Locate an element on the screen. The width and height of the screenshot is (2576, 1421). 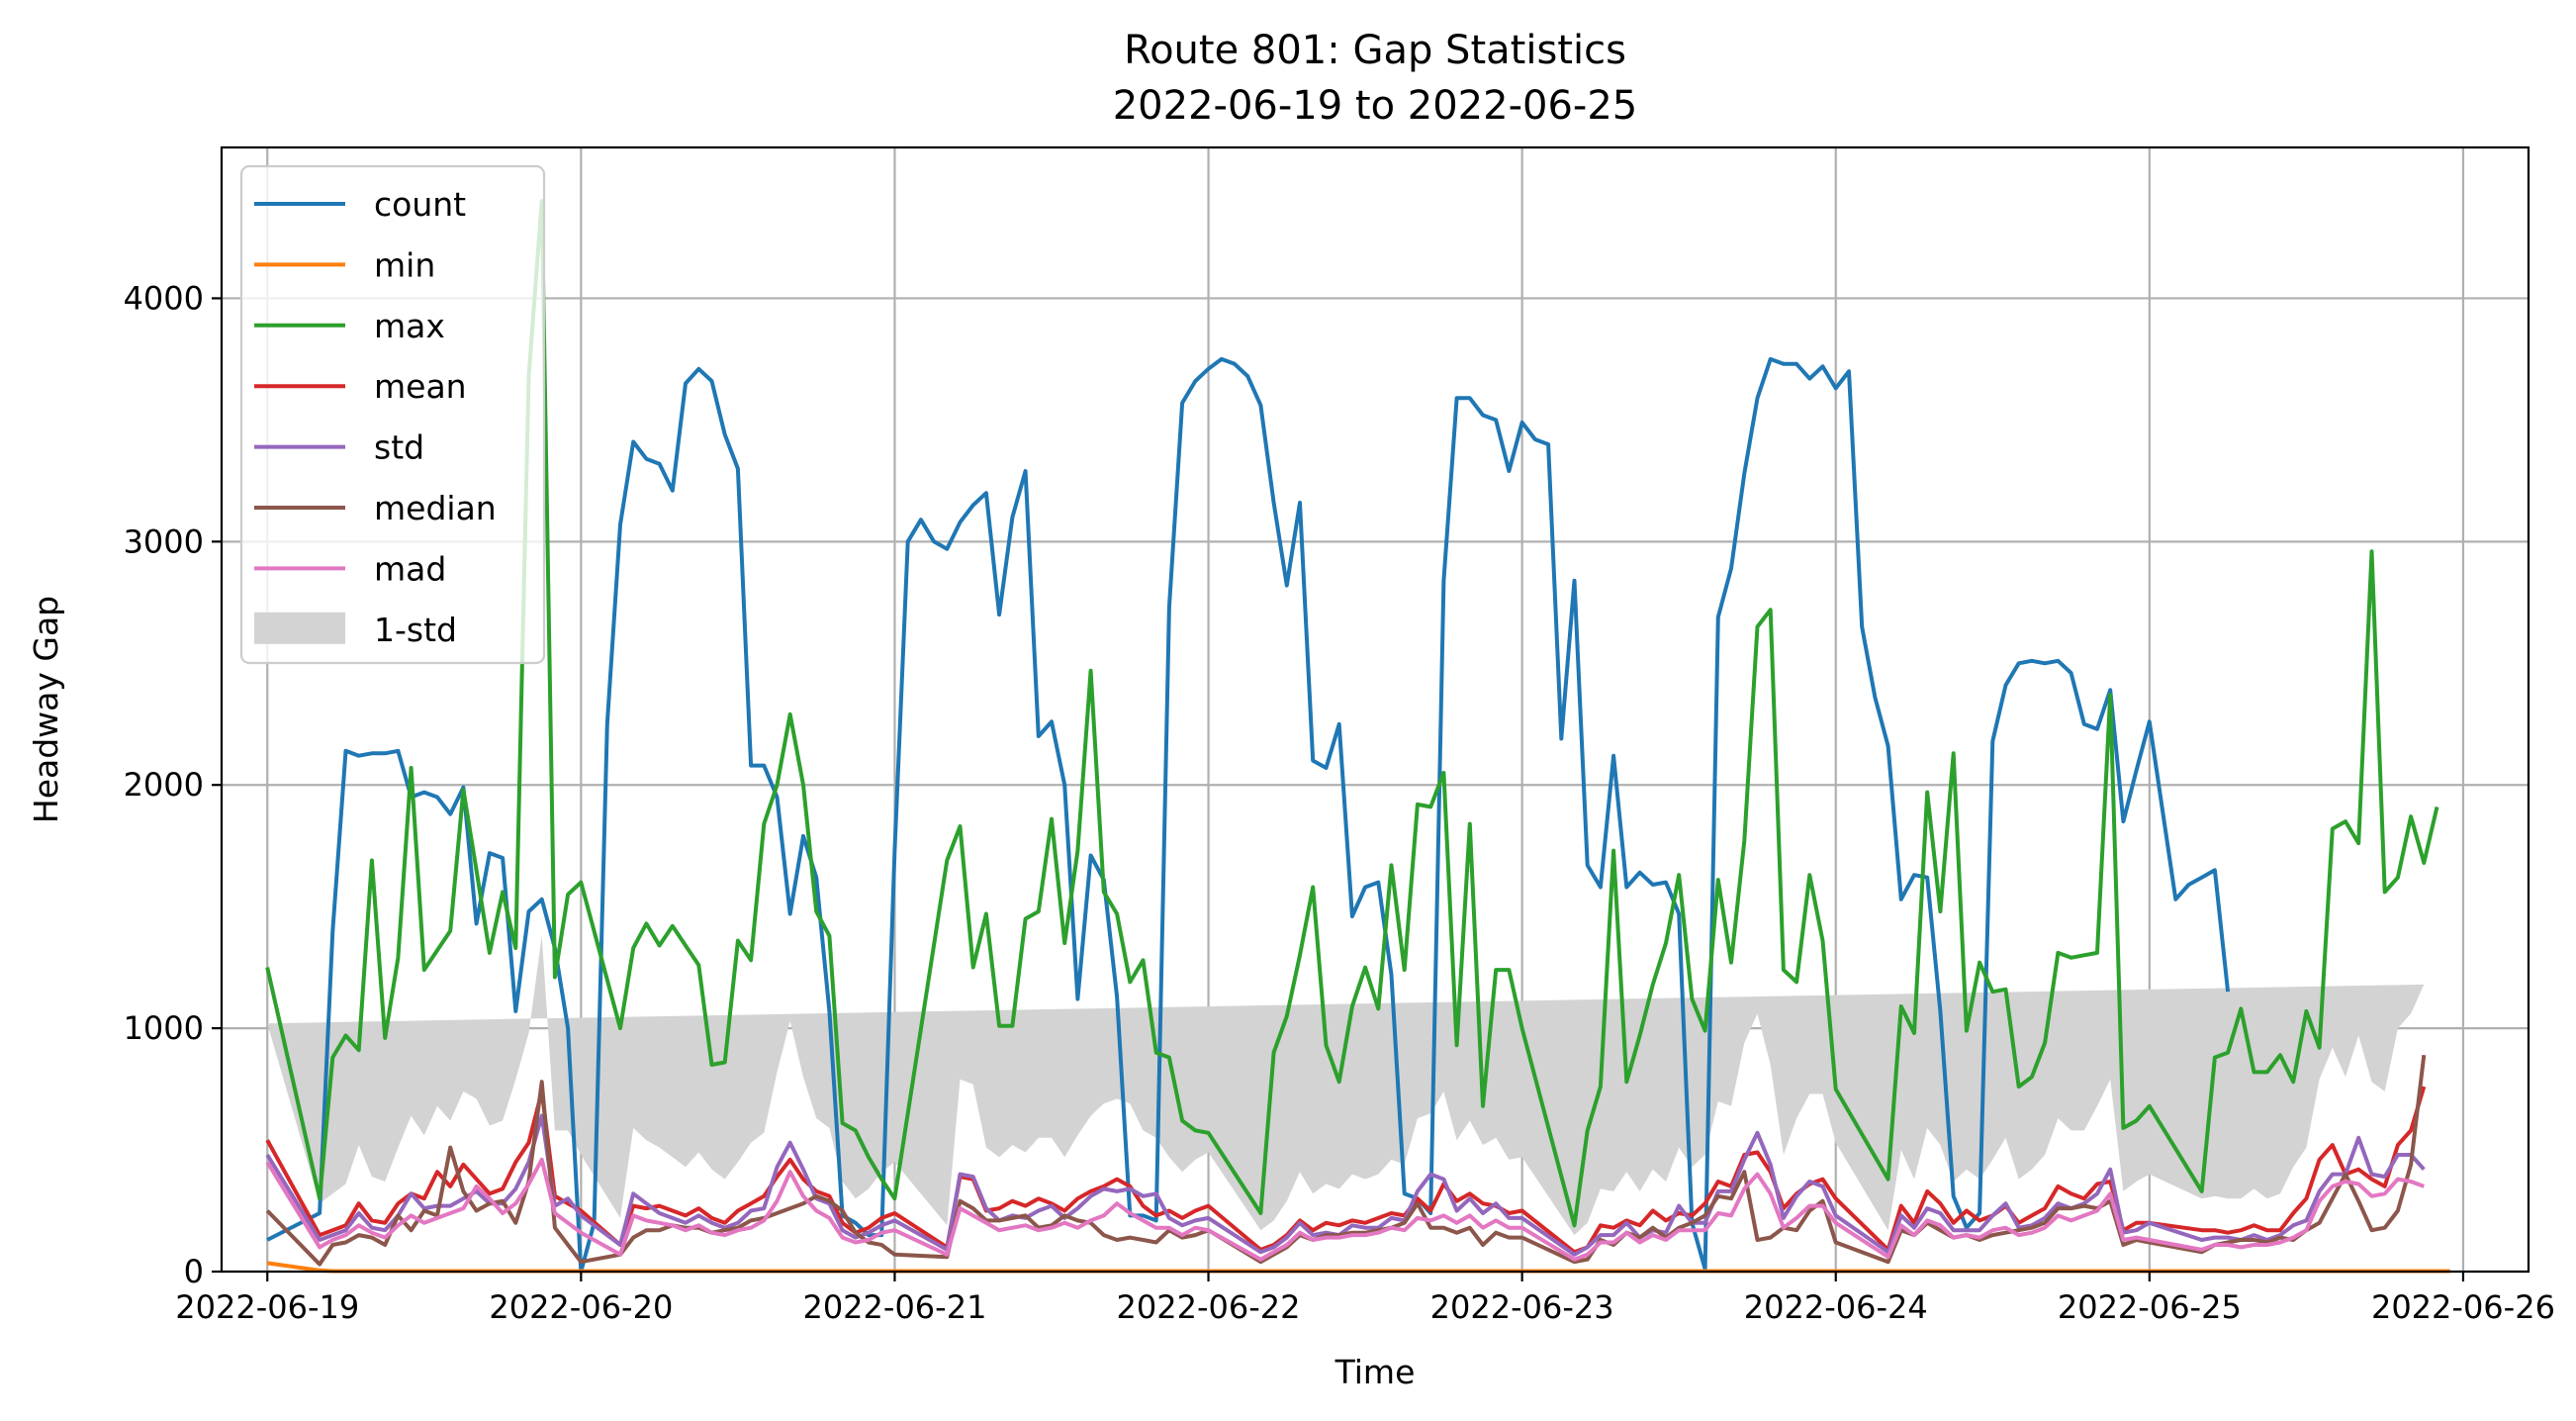
legend-label-count: count is located at coordinates (420, 205).